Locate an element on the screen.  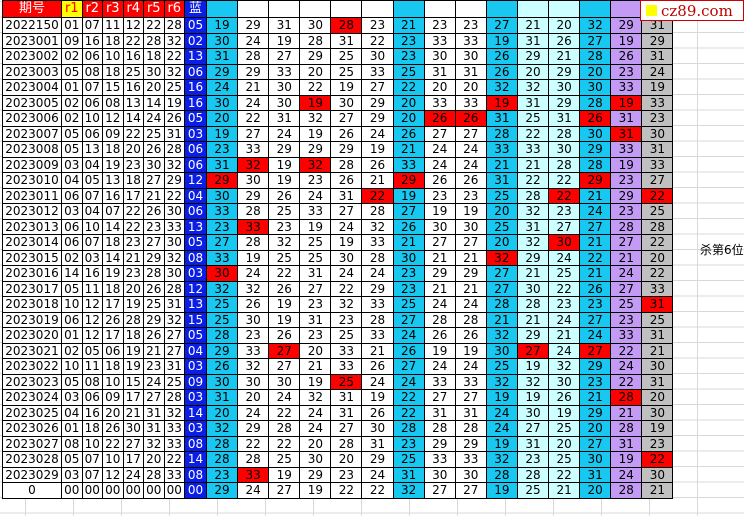
issue-cell: 2023029 is located at coordinates (32, 474).